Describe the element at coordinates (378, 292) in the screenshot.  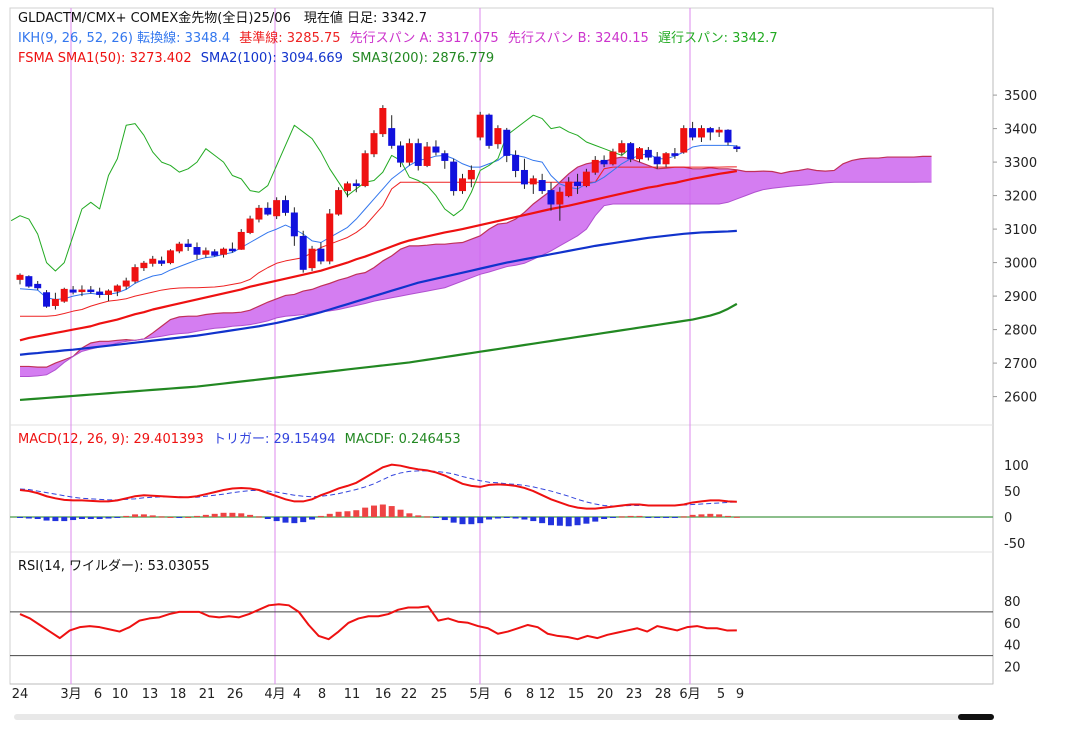
I see `sma2-line` at that location.